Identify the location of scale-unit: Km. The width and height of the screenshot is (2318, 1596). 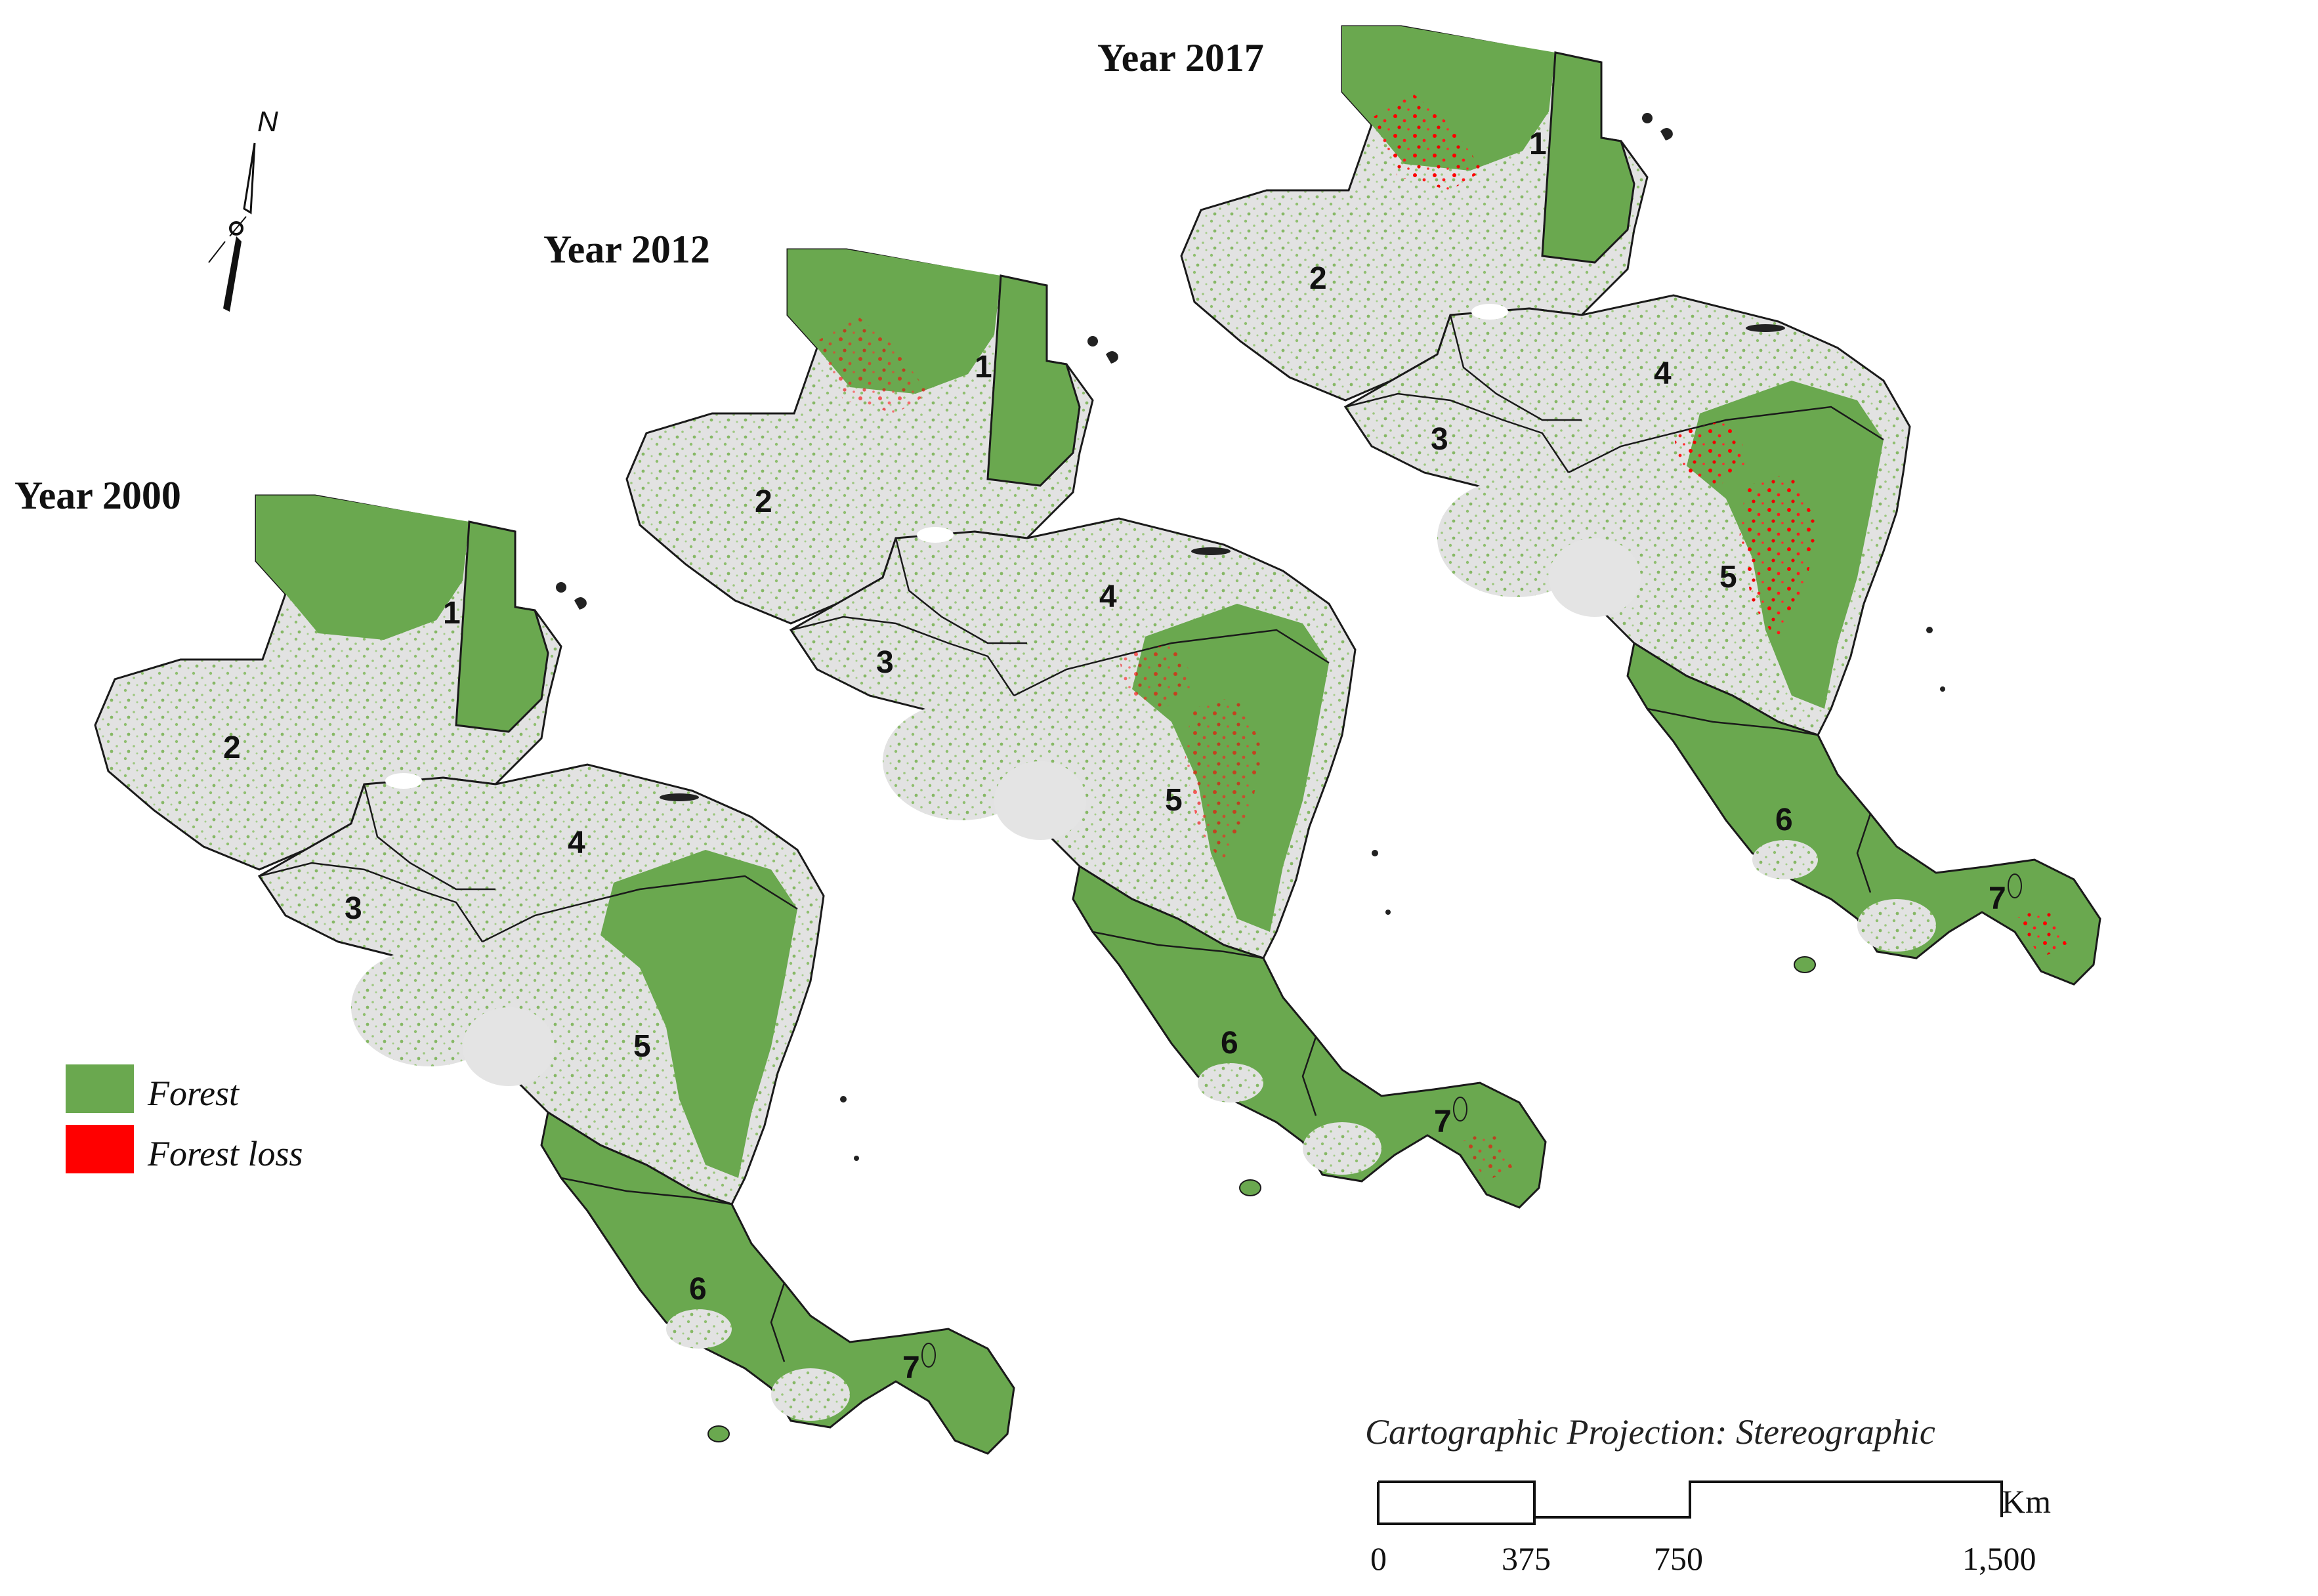
(2026, 1501).